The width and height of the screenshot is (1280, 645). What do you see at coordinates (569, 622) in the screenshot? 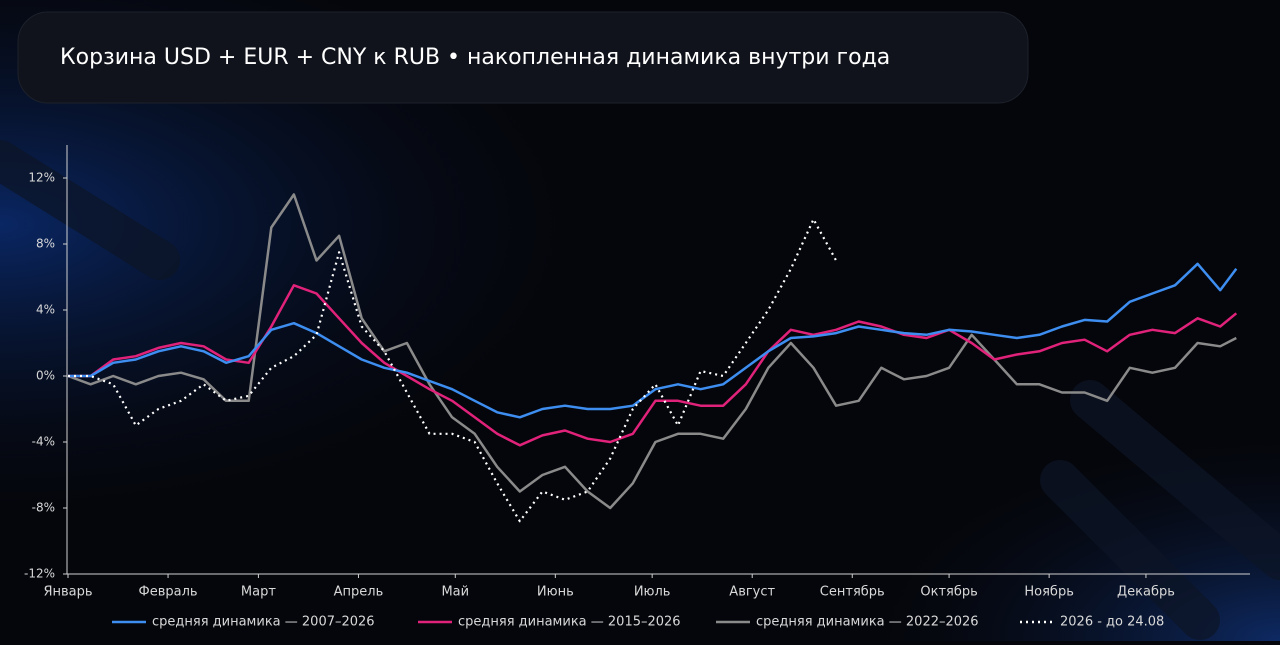
I see `legend-label: средняя динамика — 2015–2026` at bounding box center [569, 622].